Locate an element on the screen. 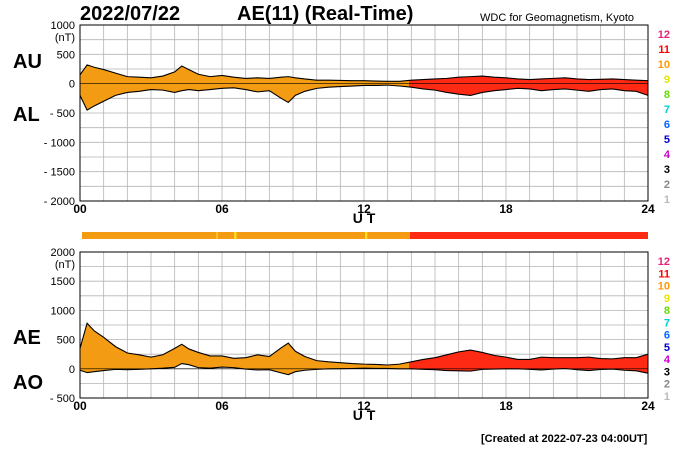 The height and width of the screenshot is (450, 700). index-title: AE(11) (Real-Time) is located at coordinates (325, 14).